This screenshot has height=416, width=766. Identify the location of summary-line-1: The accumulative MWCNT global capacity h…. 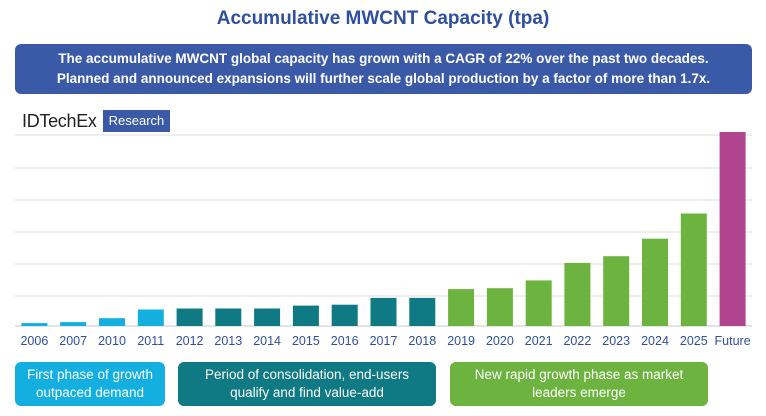
(383, 58).